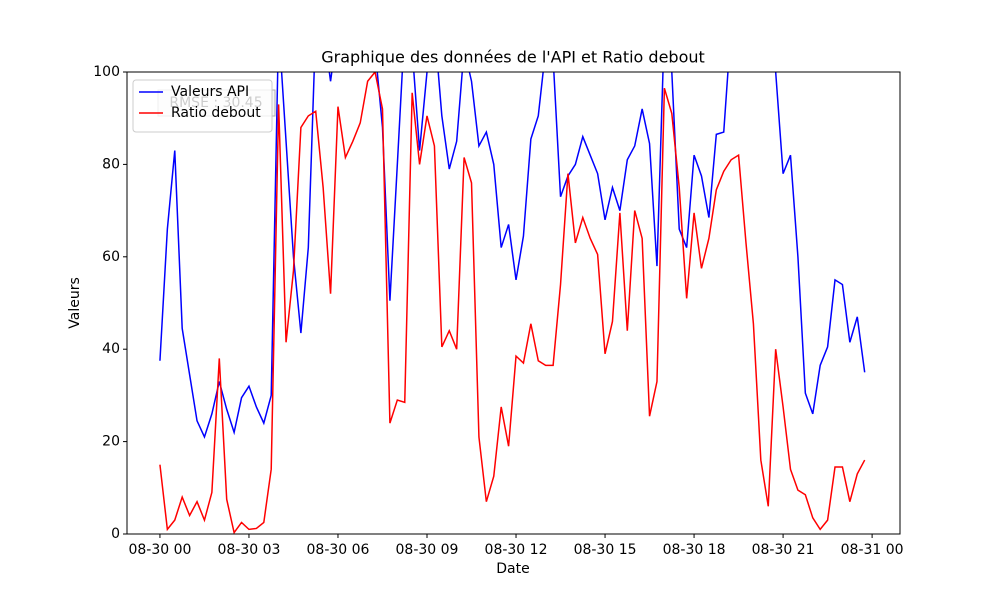 The image size is (1000, 600). I want to click on y-tick-label: 40, so click(111, 349).